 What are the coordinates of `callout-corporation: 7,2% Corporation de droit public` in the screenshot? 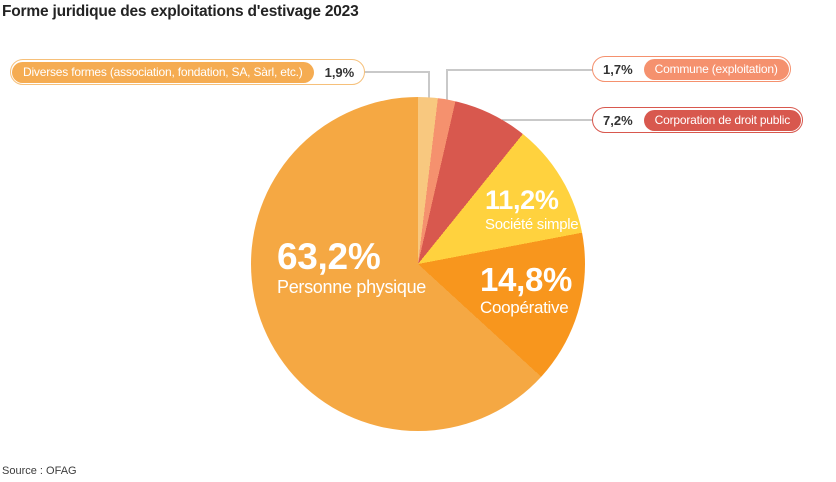 It's located at (697, 120).